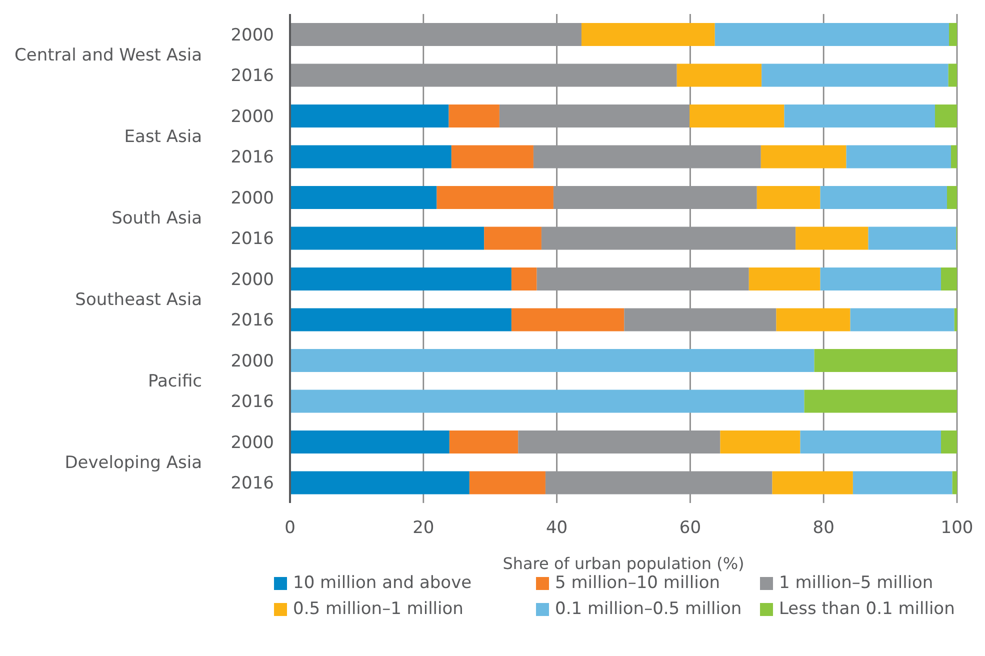 This screenshot has height=656, width=985. What do you see at coordinates (175, 382) in the screenshot?
I see `text: Pacific` at bounding box center [175, 382].